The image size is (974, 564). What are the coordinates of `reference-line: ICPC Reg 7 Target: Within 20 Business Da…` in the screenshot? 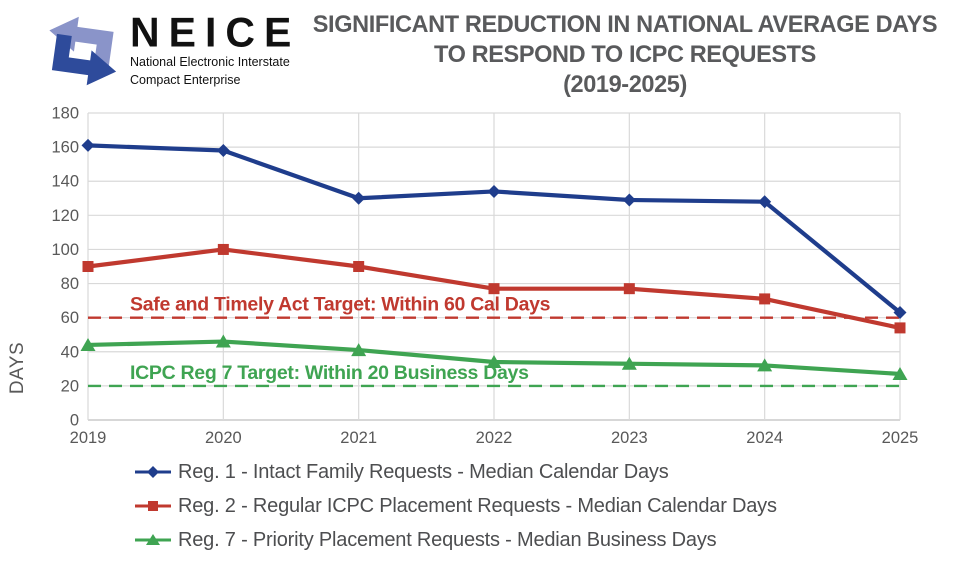 It's located at (494, 375).